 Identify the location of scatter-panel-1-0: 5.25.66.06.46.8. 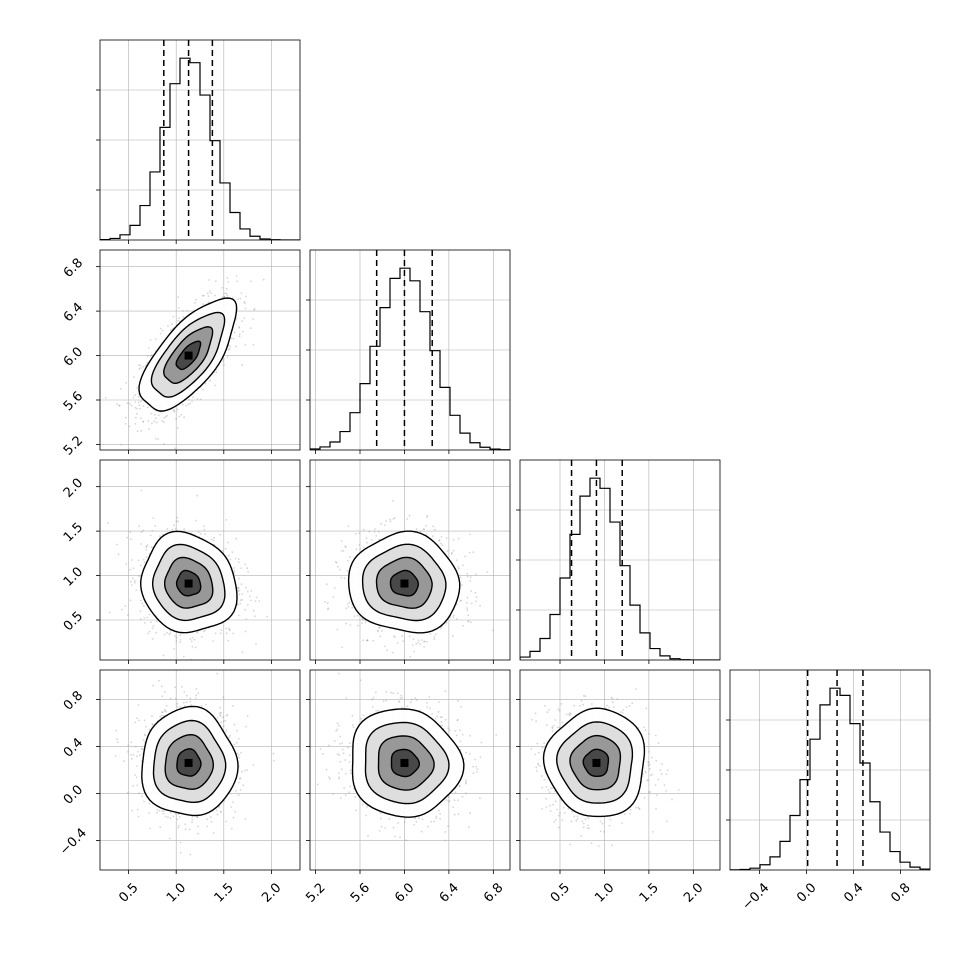
(181, 354).